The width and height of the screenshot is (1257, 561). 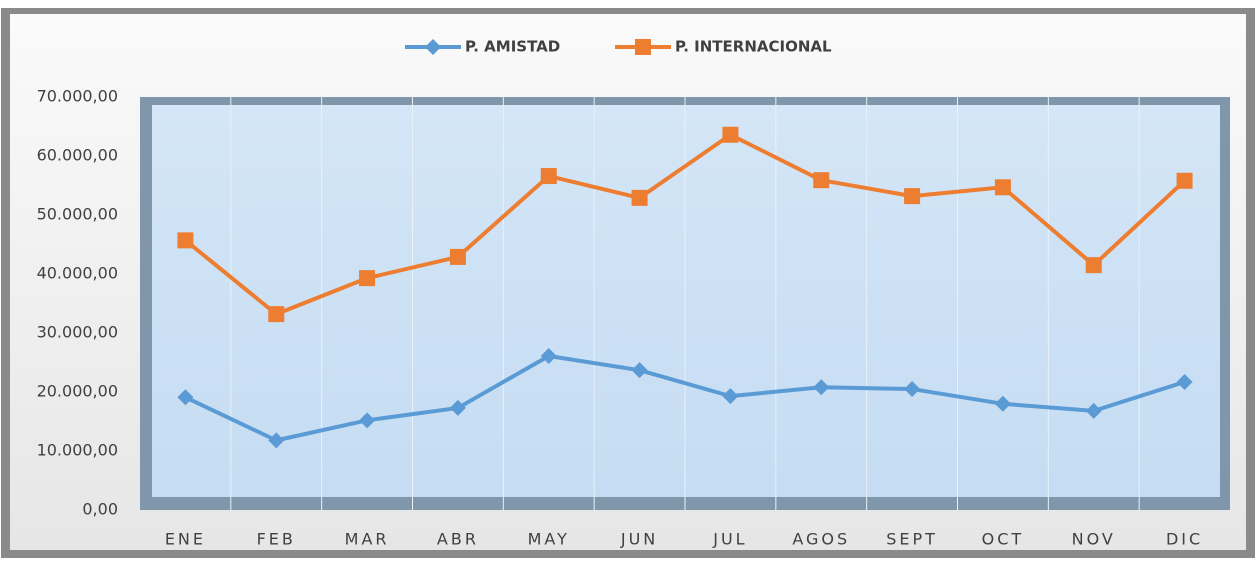 What do you see at coordinates (185, 539) in the screenshot?
I see `x-tick-label: ENE` at bounding box center [185, 539].